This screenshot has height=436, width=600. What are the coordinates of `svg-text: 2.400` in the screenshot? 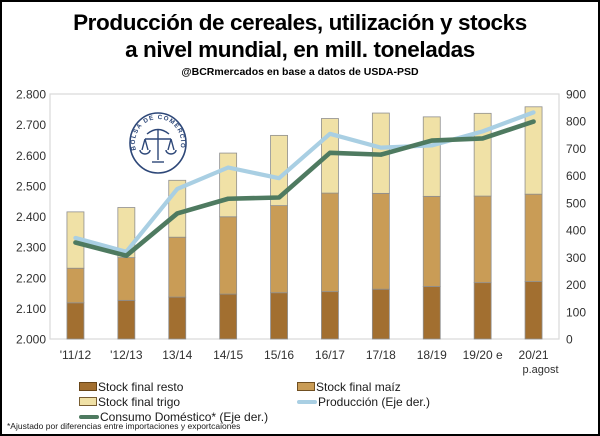 It's located at (31, 217).